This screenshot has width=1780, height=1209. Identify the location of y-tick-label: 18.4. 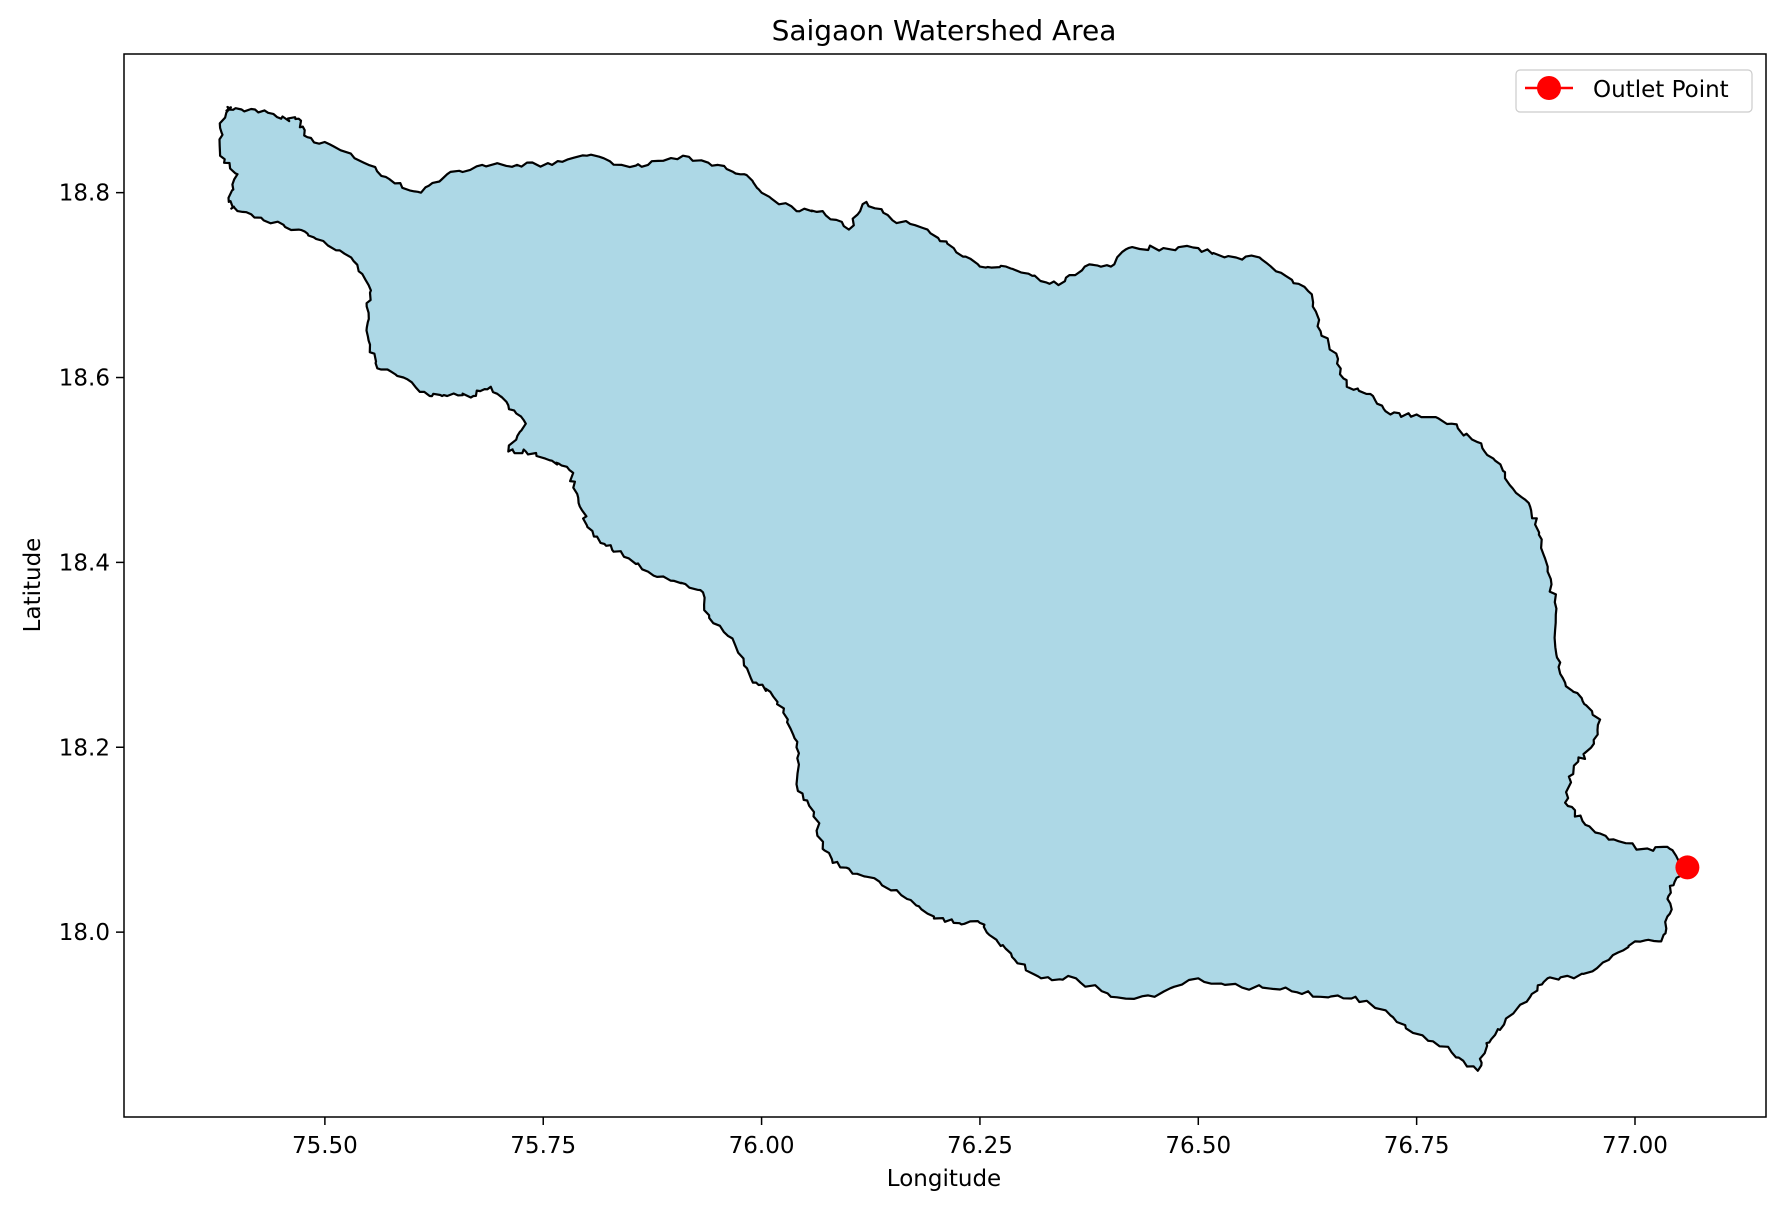
(84, 563).